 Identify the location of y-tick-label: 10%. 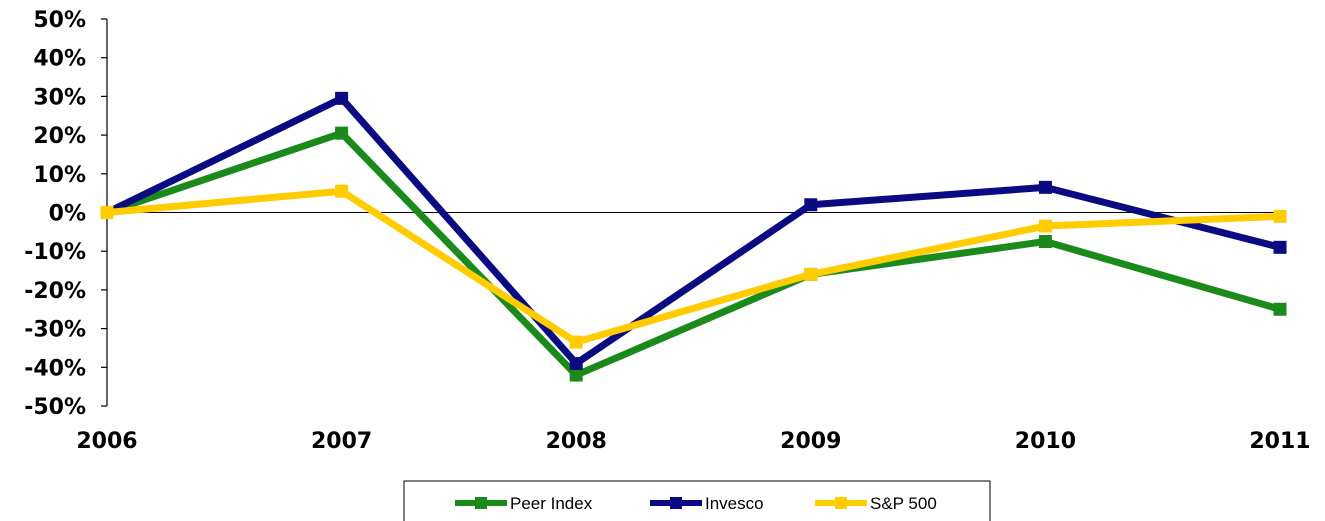
(59, 175).